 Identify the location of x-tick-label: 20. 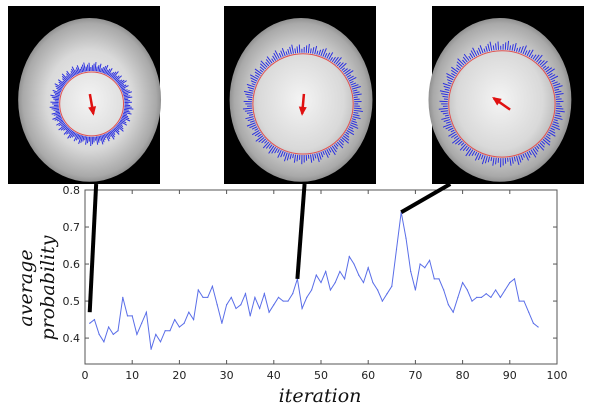
(179, 375).